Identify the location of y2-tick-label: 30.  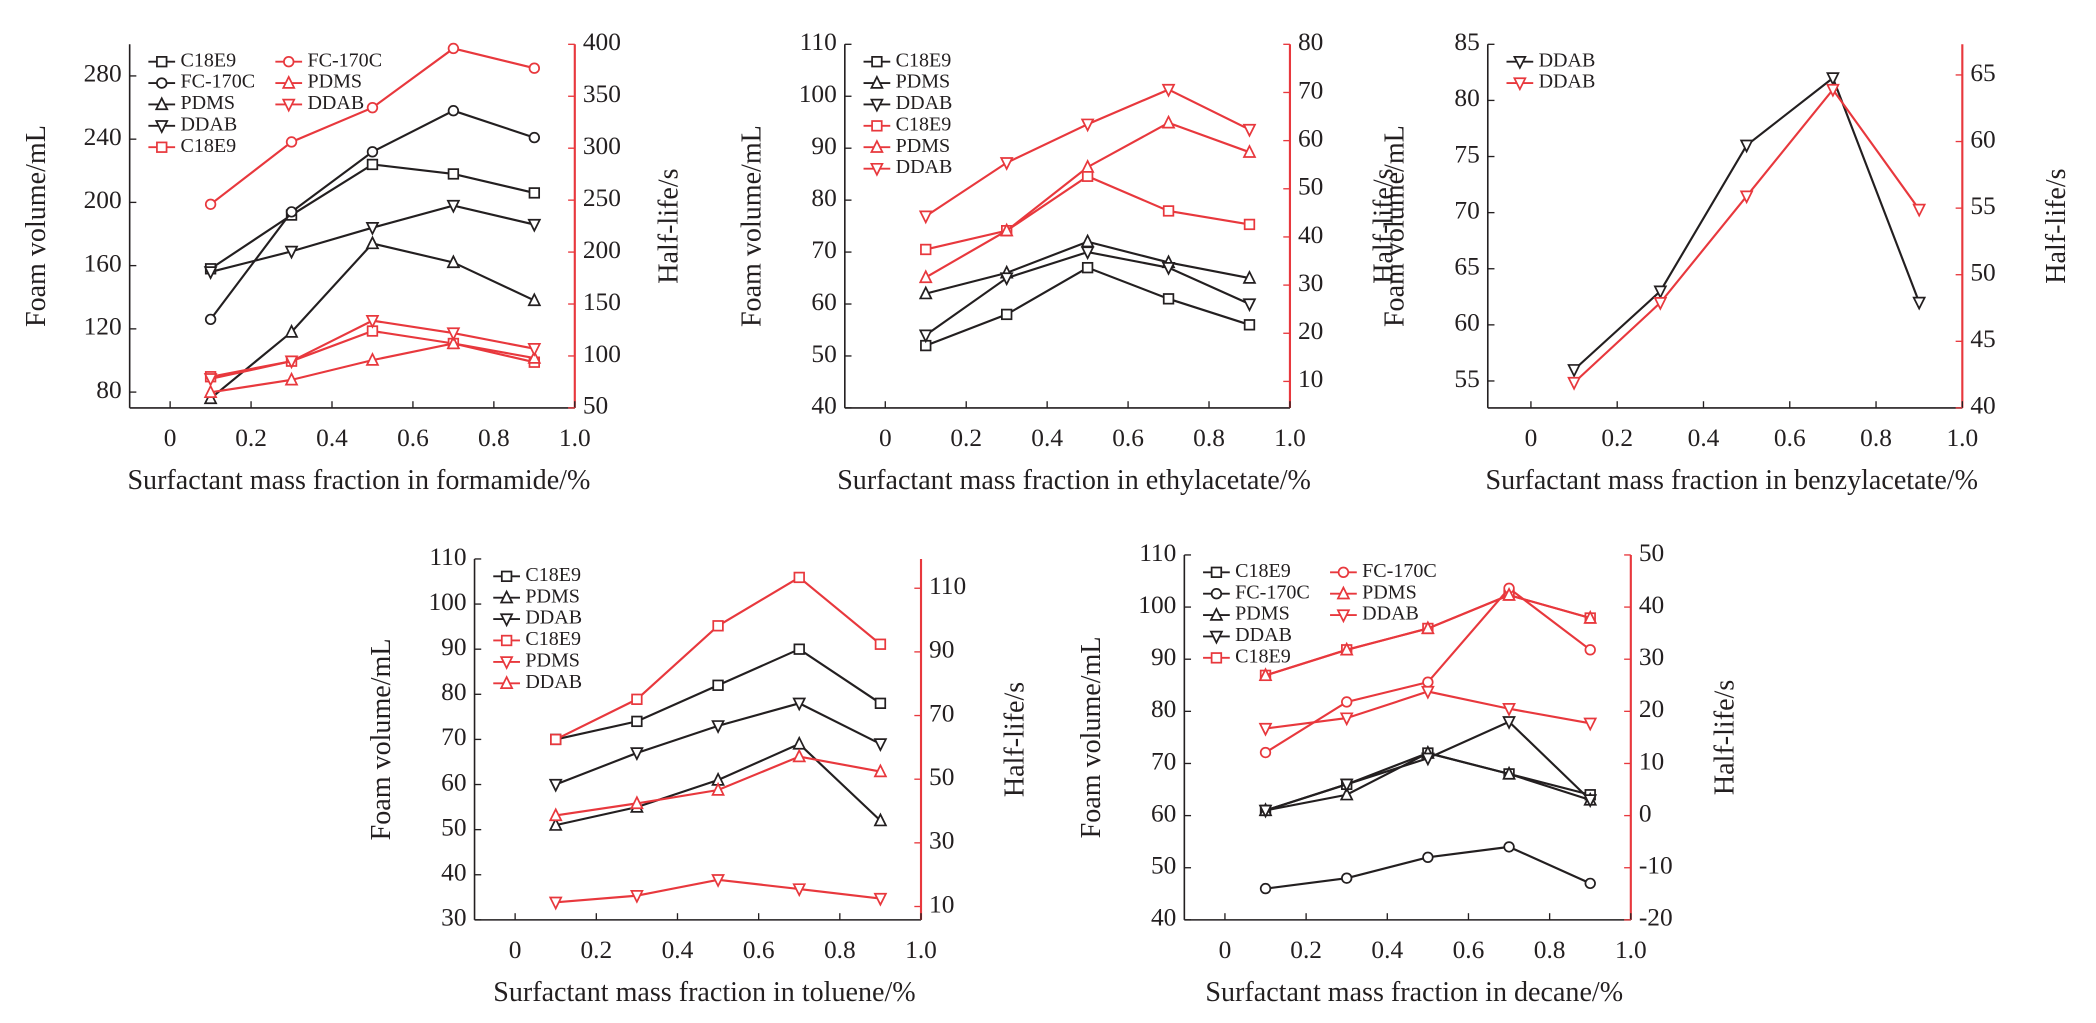
(941, 841).